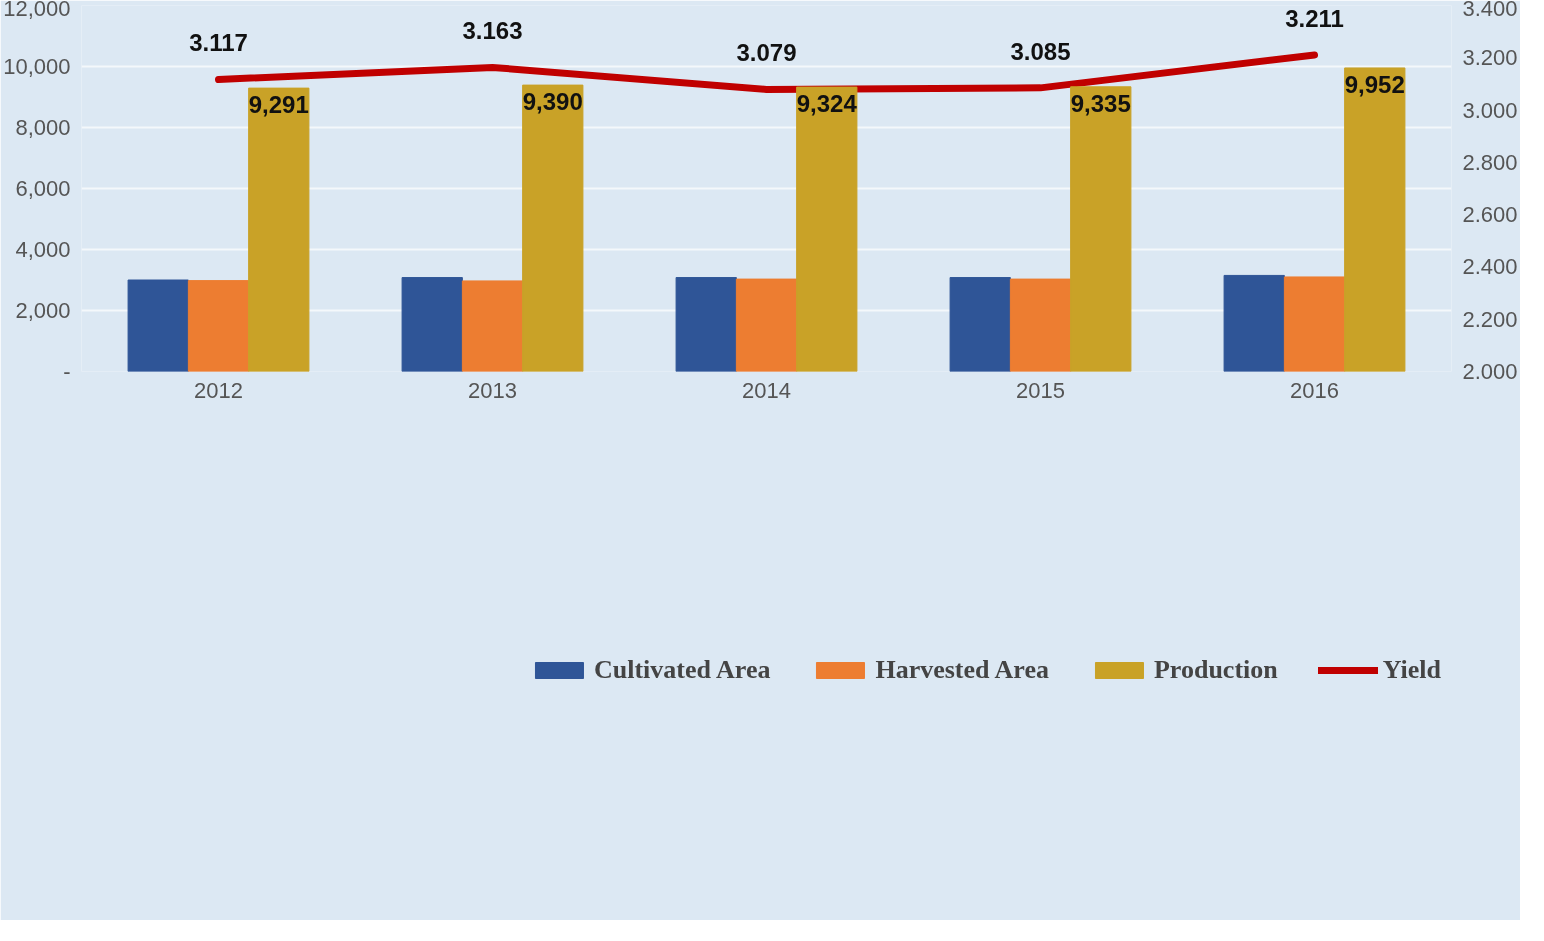  Describe the element at coordinates (1215, 670) in the screenshot. I see `legend-label: Production` at that location.